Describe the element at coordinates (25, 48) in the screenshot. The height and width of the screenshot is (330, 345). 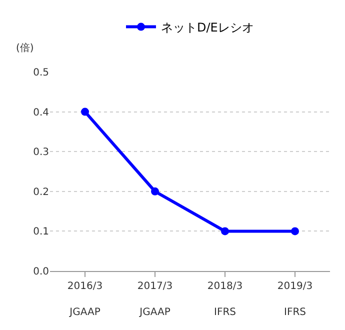
I see `y-axis-title: (倍)` at that location.